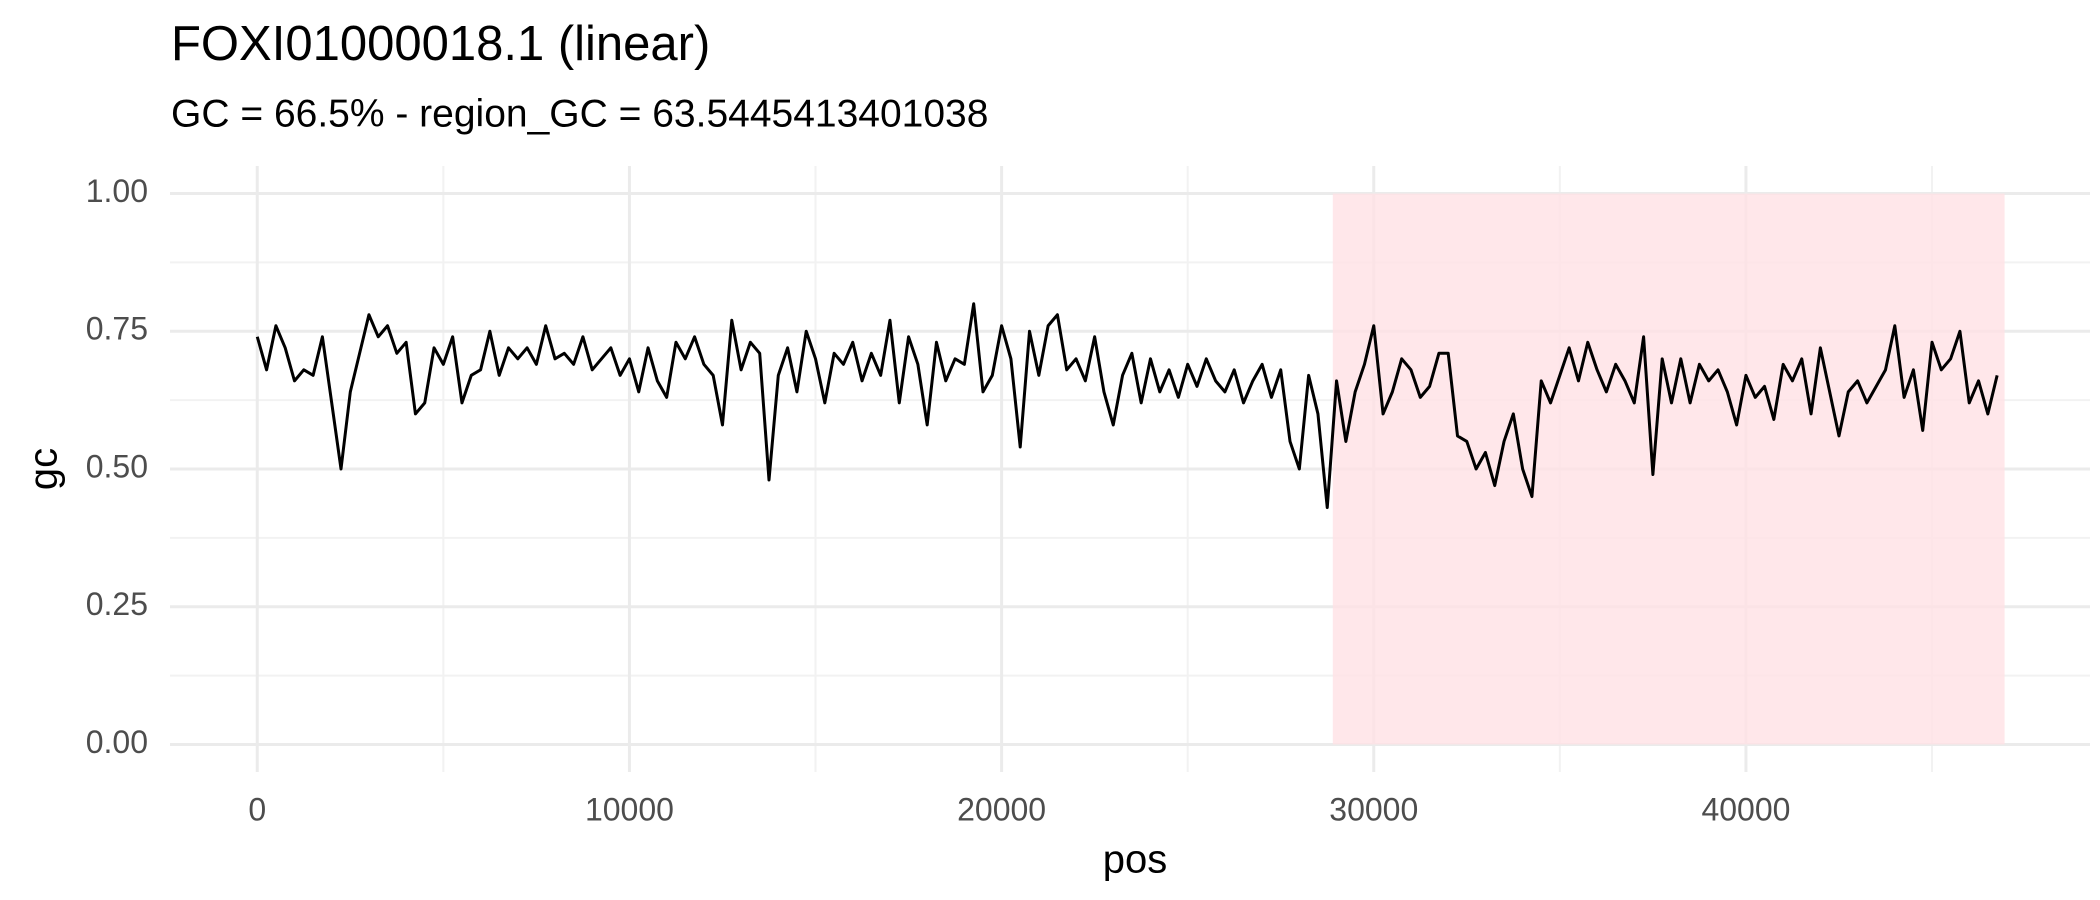 This screenshot has height=900, width=2100. I want to click on y-tick-label: 0.75, so click(117, 329).